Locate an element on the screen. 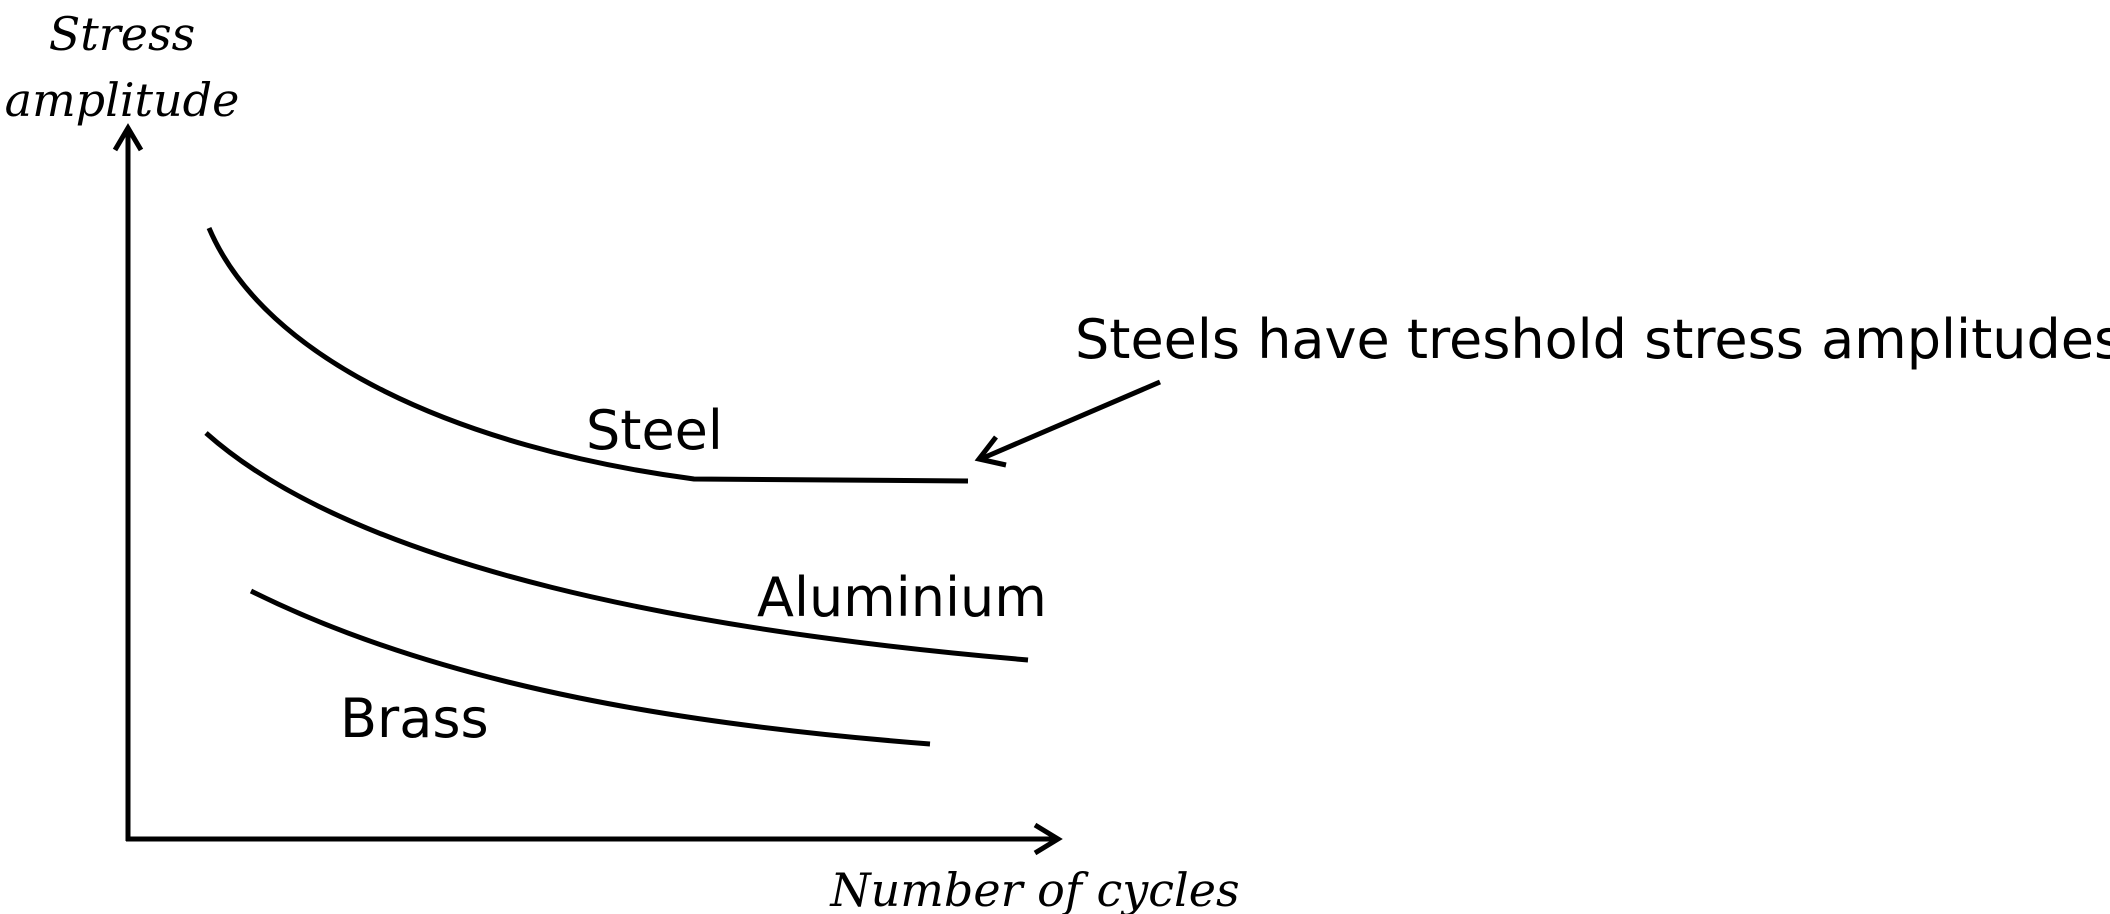  aluminium-label: Aluminium is located at coordinates (902, 597).